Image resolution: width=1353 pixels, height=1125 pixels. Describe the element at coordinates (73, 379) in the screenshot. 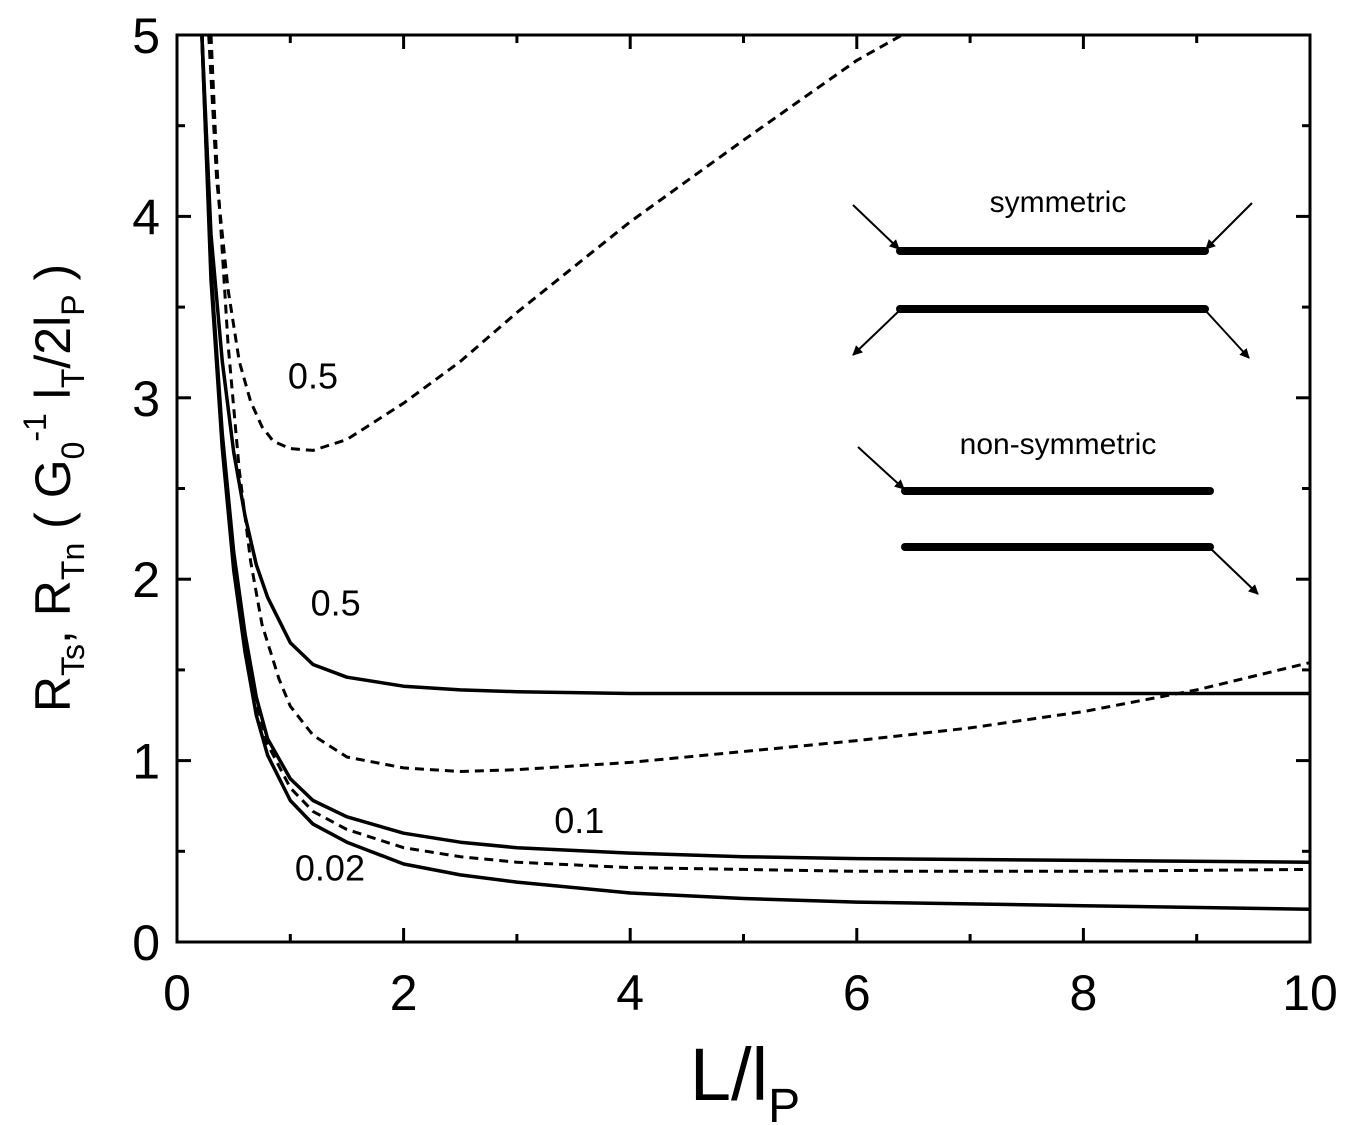

I see `y-axis-title-part-8: T` at that location.